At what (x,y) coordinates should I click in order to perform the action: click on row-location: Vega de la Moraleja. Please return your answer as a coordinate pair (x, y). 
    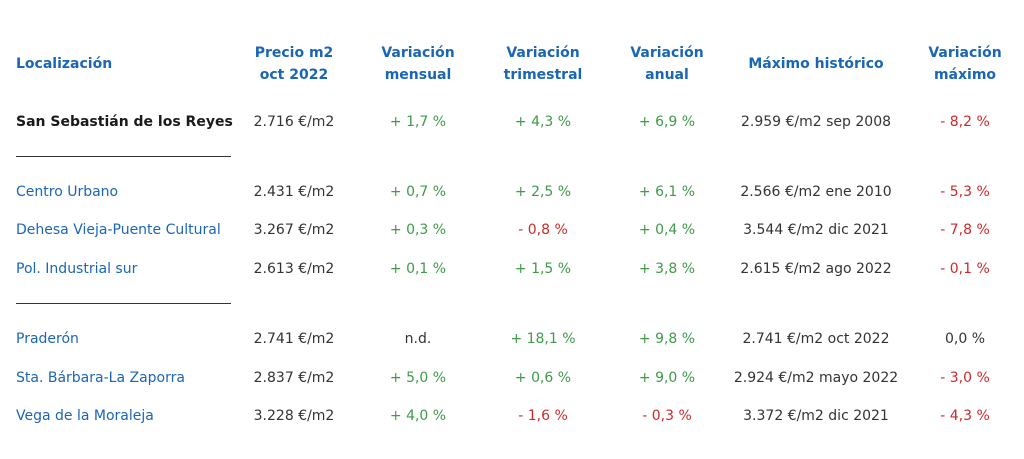
    Looking at the image, I should click on (85, 416).